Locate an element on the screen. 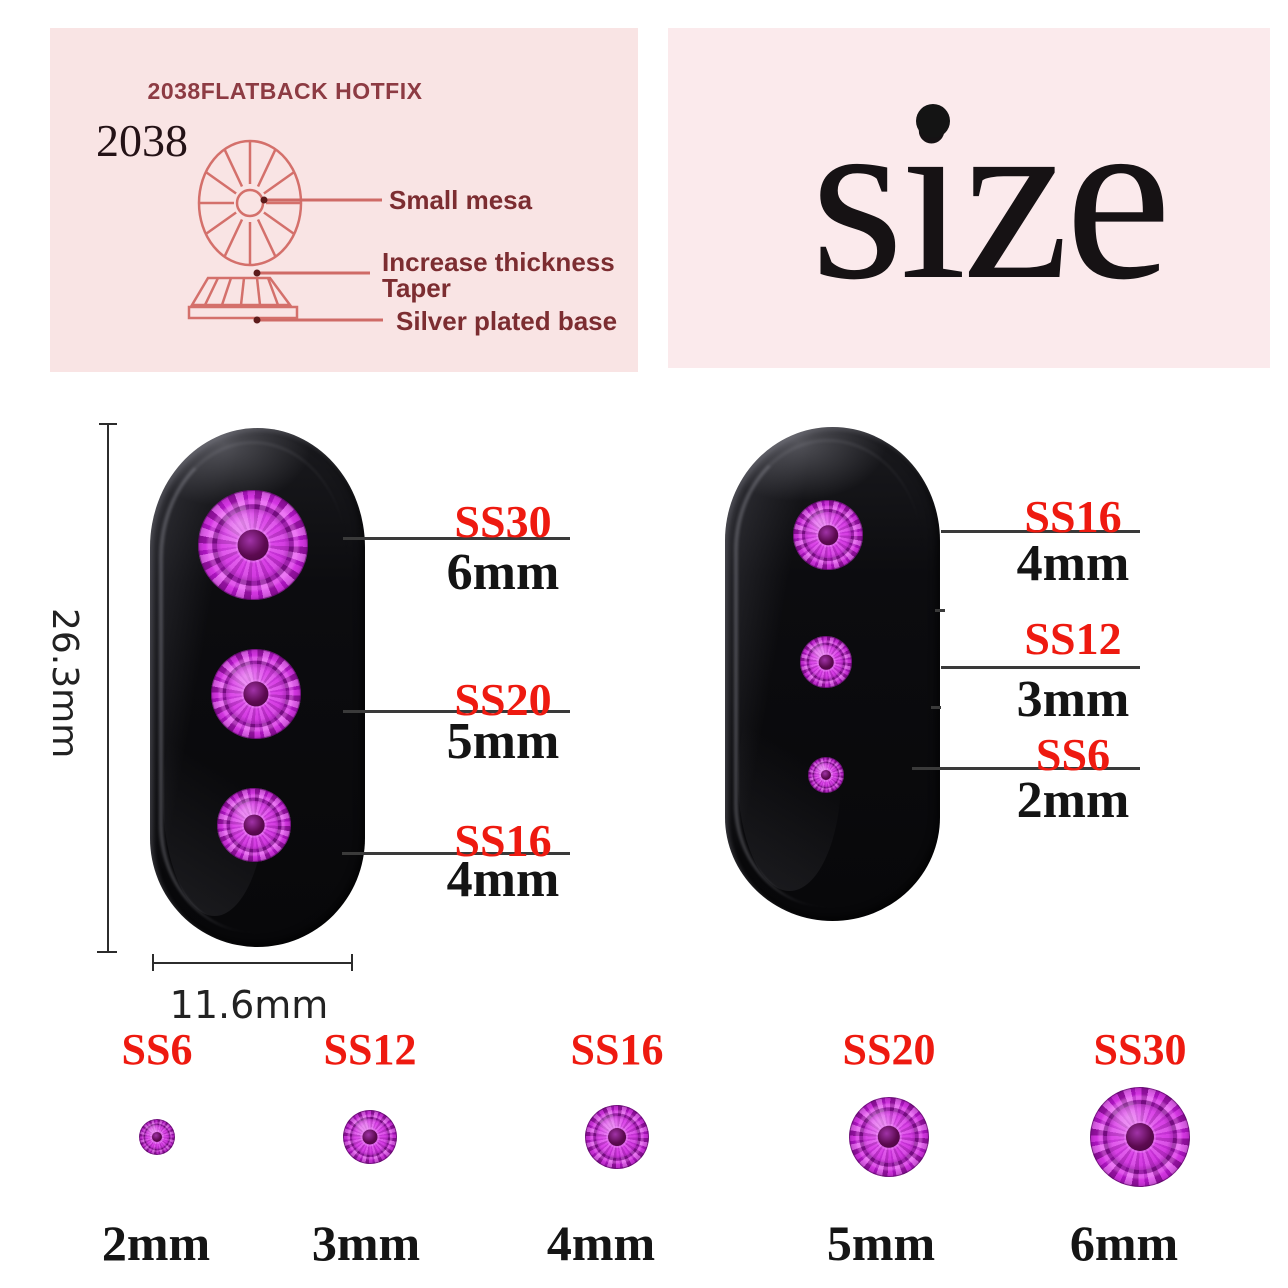 This screenshot has width=1288, height=1288. callout-taper: Taper is located at coordinates (416, 288).